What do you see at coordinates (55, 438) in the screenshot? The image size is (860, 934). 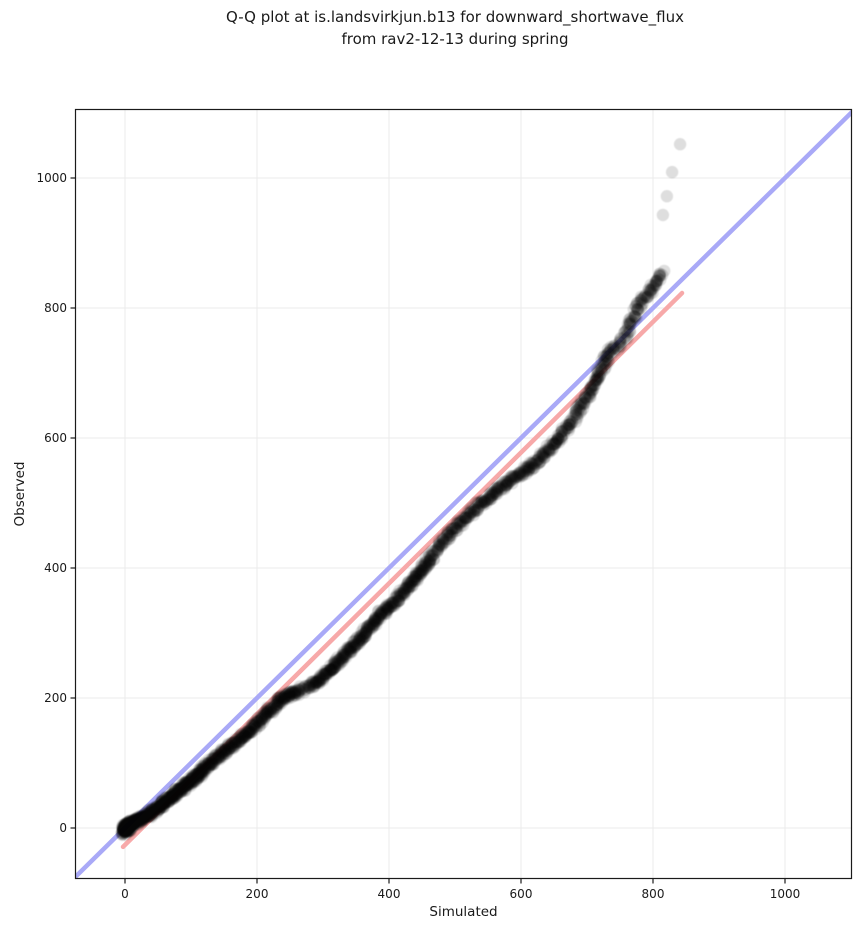 I see `y-tick-label: 600` at bounding box center [55, 438].